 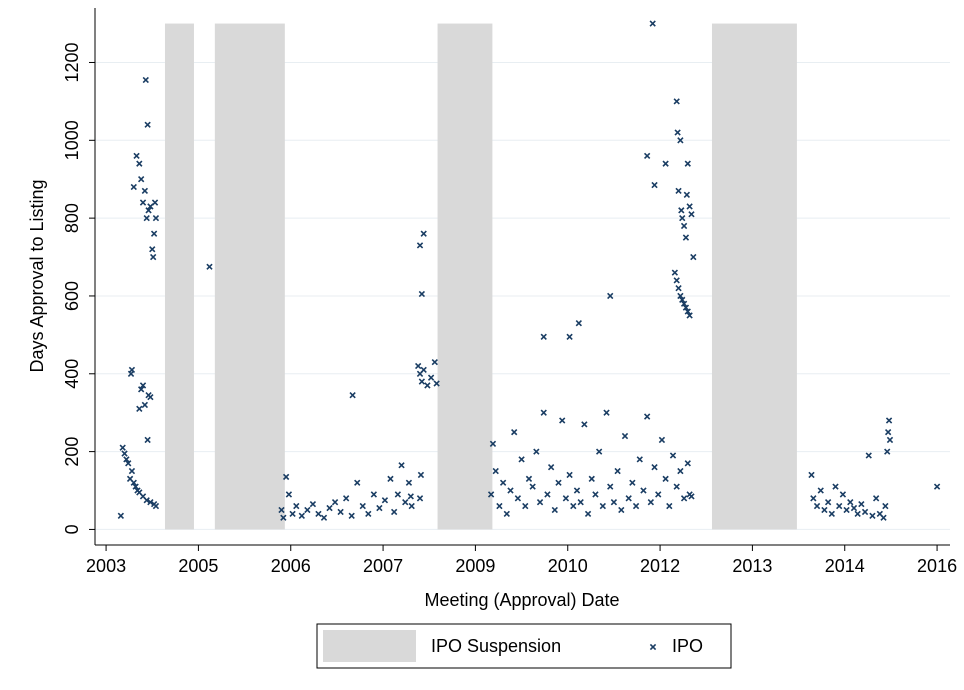 What do you see at coordinates (72, 452) in the screenshot?
I see `y-tick-label: 200` at bounding box center [72, 452].